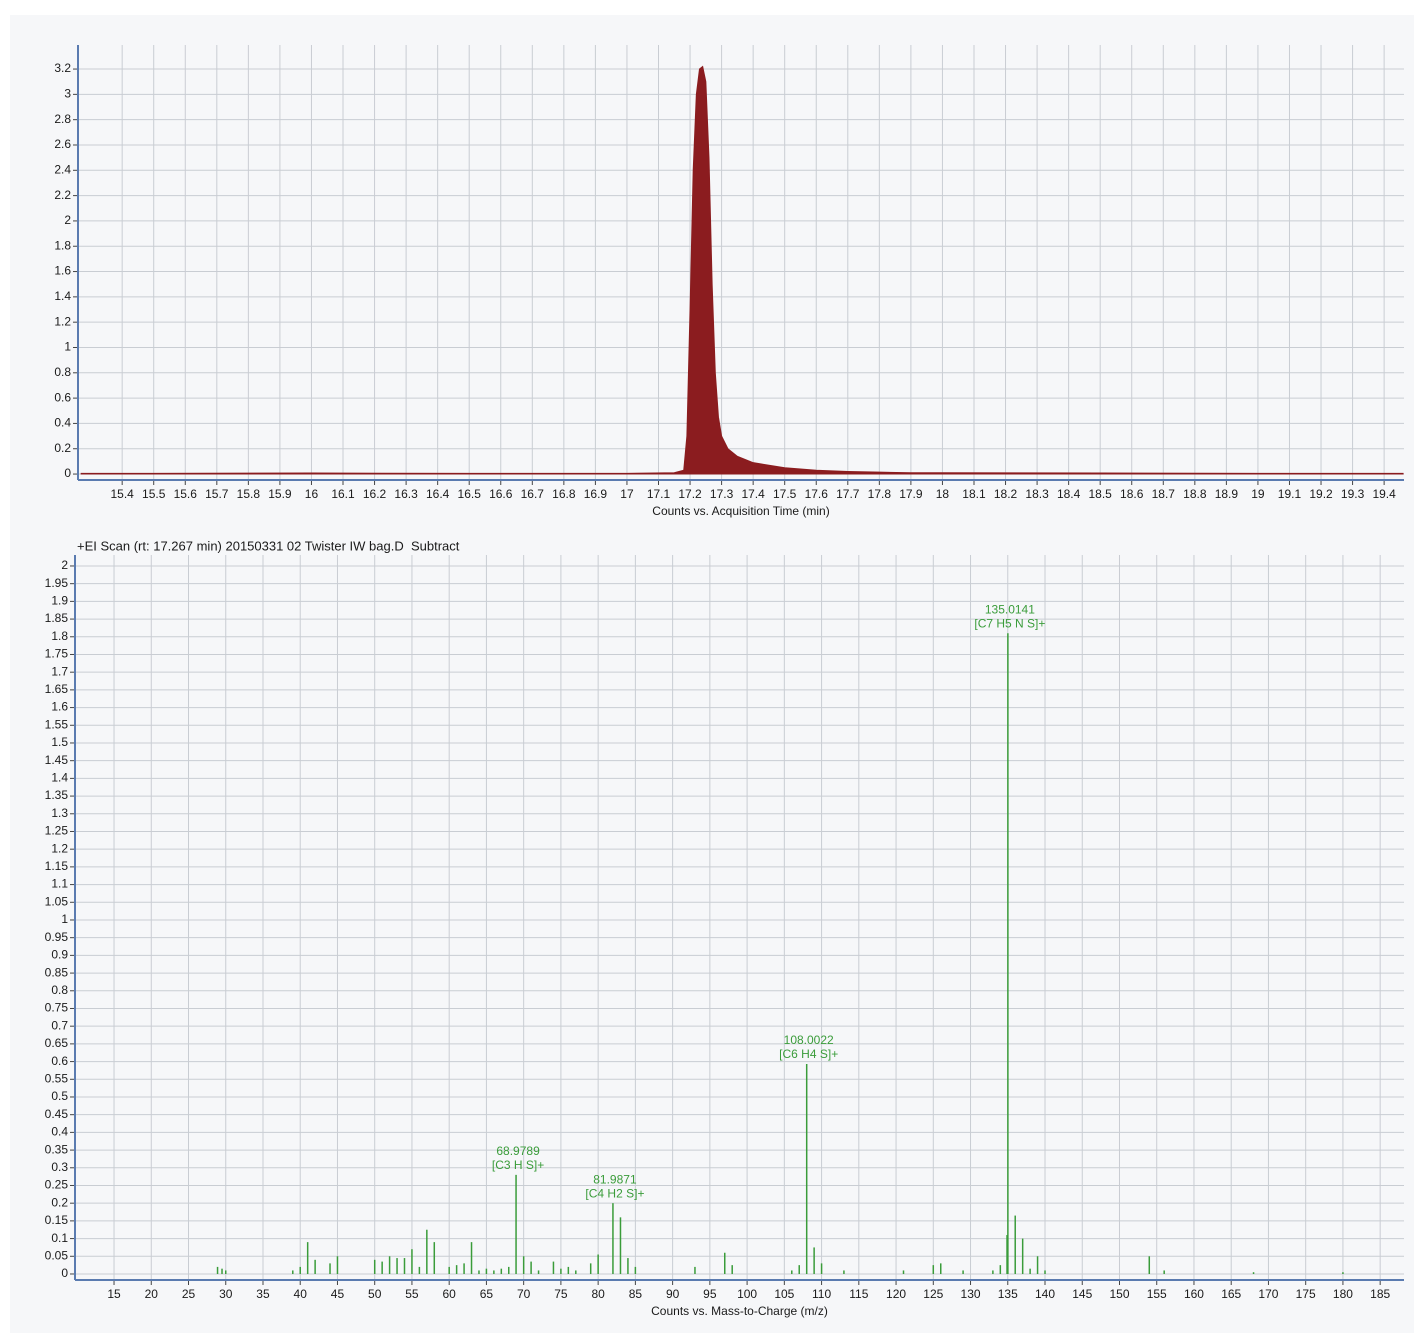 The image size is (1424, 1333). Describe the element at coordinates (59, 1132) in the screenshot. I see `y-tick-label: 0.4` at that location.